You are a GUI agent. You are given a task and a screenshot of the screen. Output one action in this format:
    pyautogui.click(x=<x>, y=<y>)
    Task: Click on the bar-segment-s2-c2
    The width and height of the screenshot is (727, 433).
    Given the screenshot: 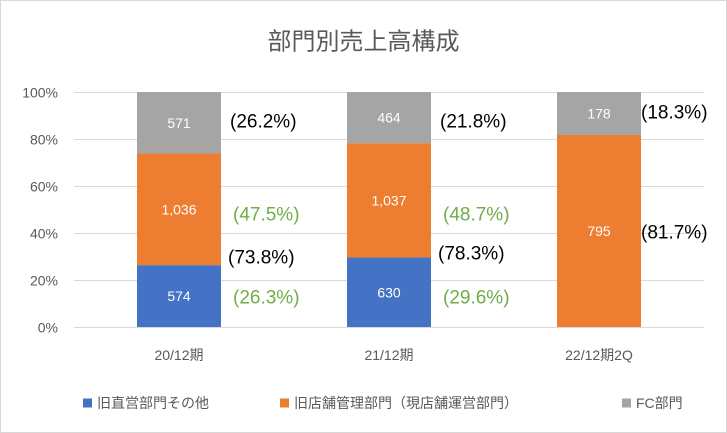 What is the action you would take?
    pyautogui.click(x=389, y=200)
    